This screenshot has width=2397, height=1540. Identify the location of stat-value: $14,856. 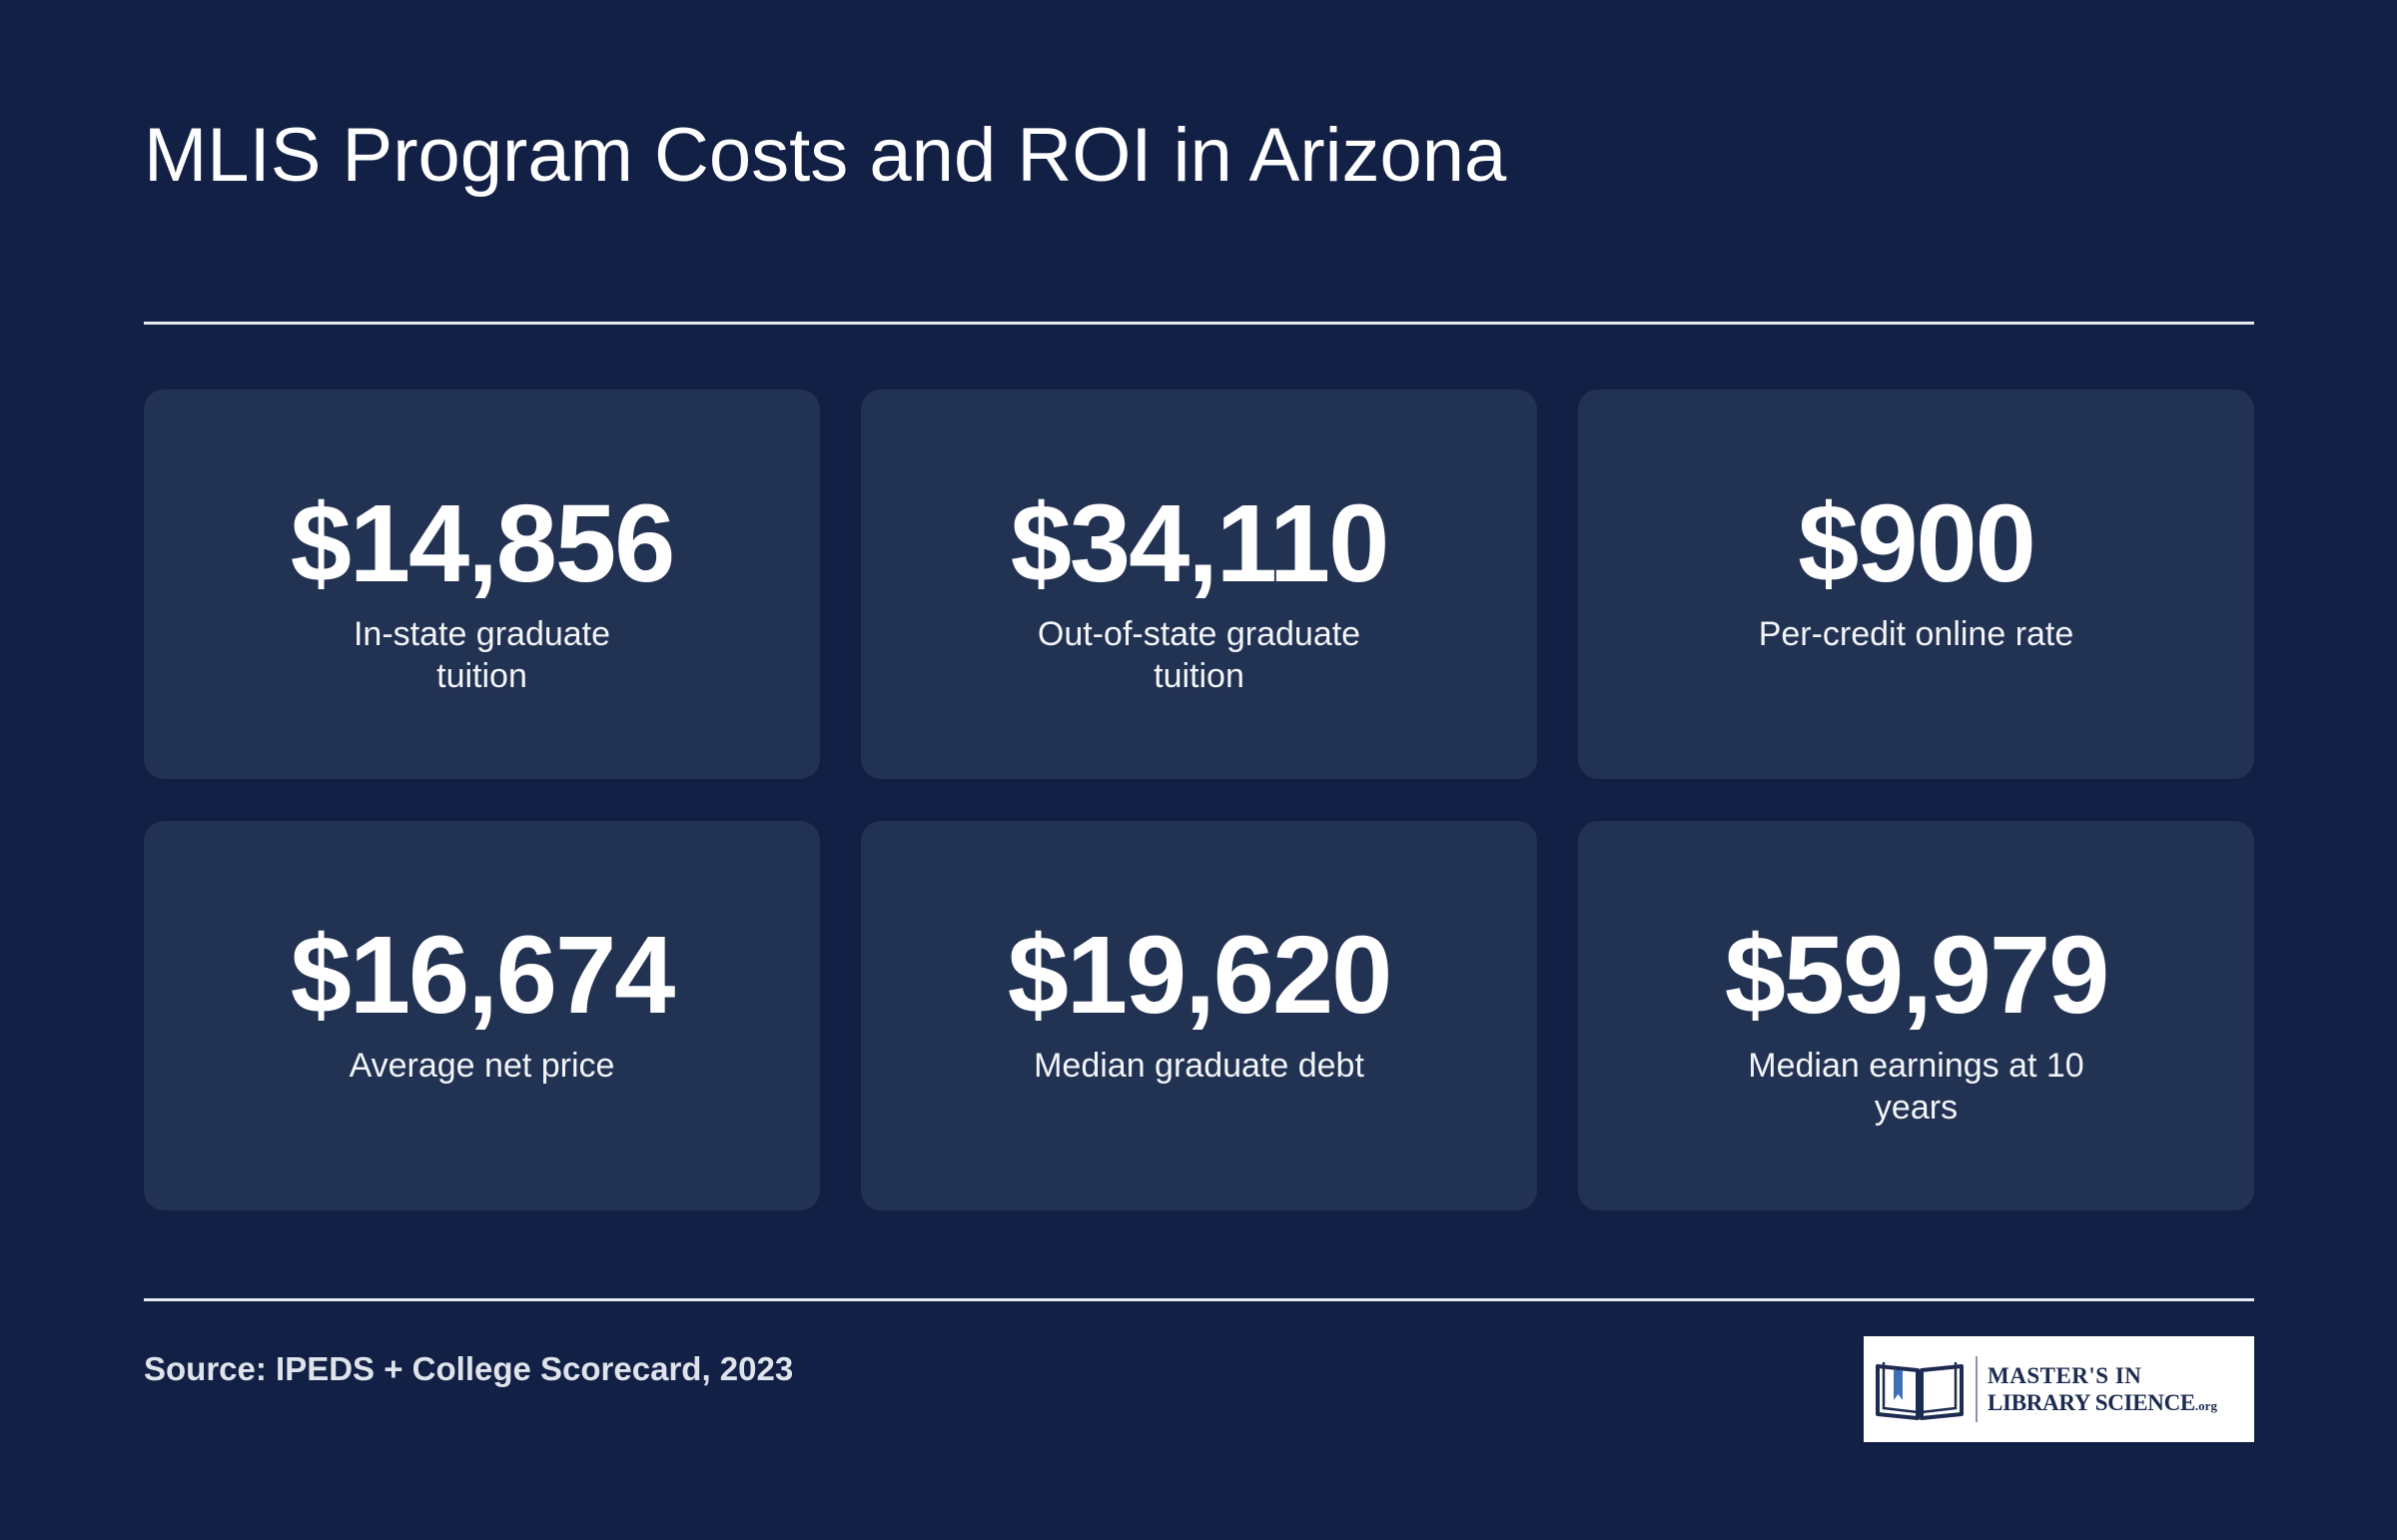
(483, 543).